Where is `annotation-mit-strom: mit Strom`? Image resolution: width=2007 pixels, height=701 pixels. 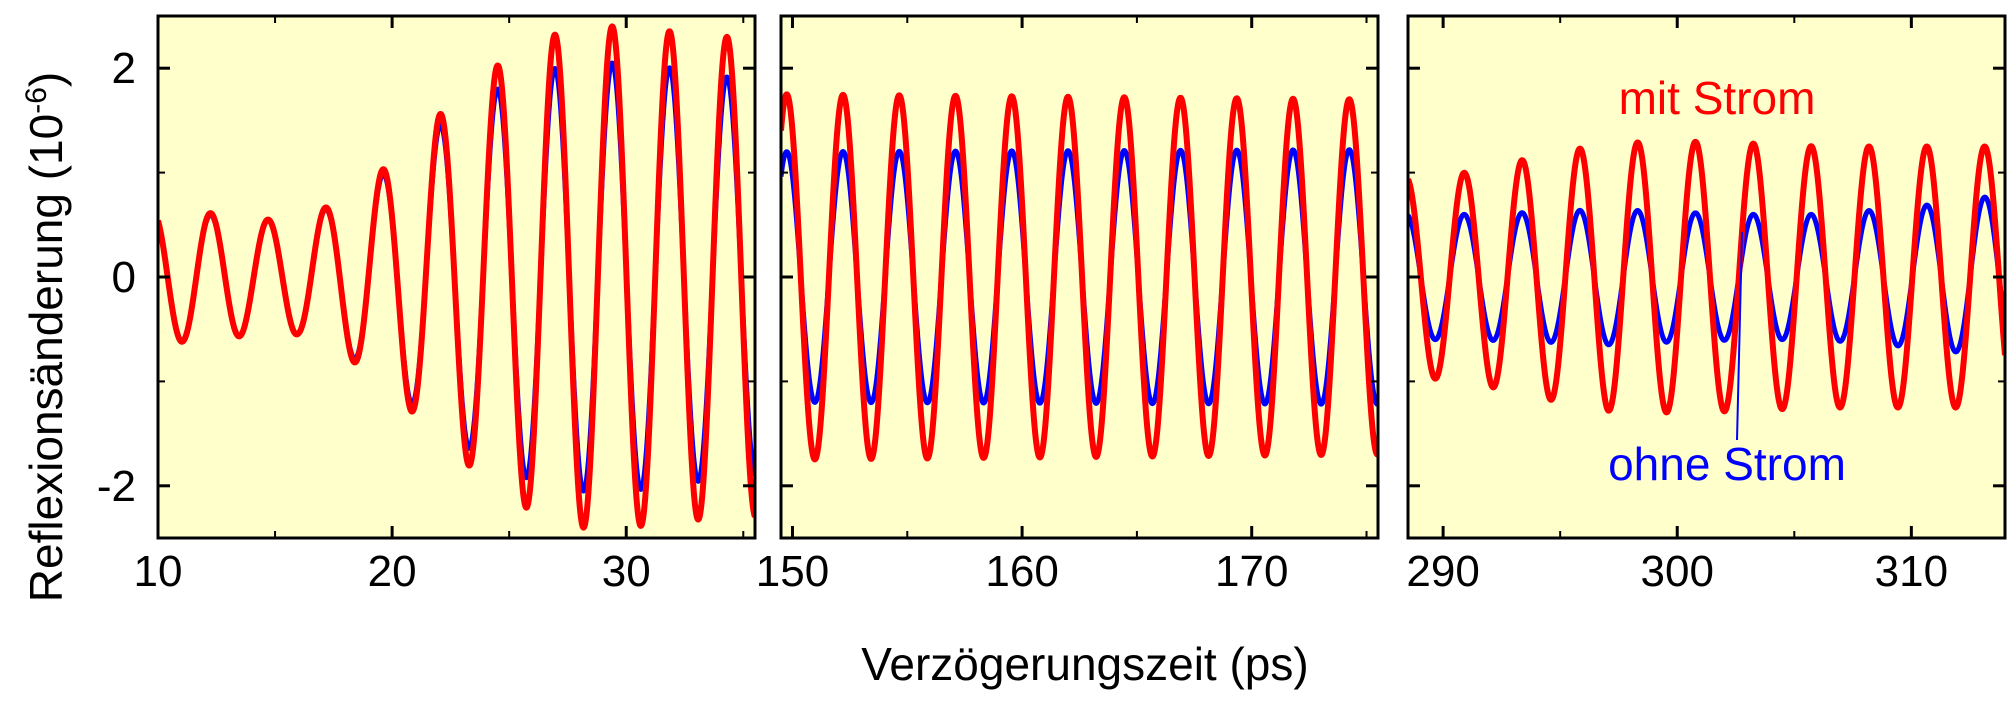 annotation-mit-strom: mit Strom is located at coordinates (1717, 98).